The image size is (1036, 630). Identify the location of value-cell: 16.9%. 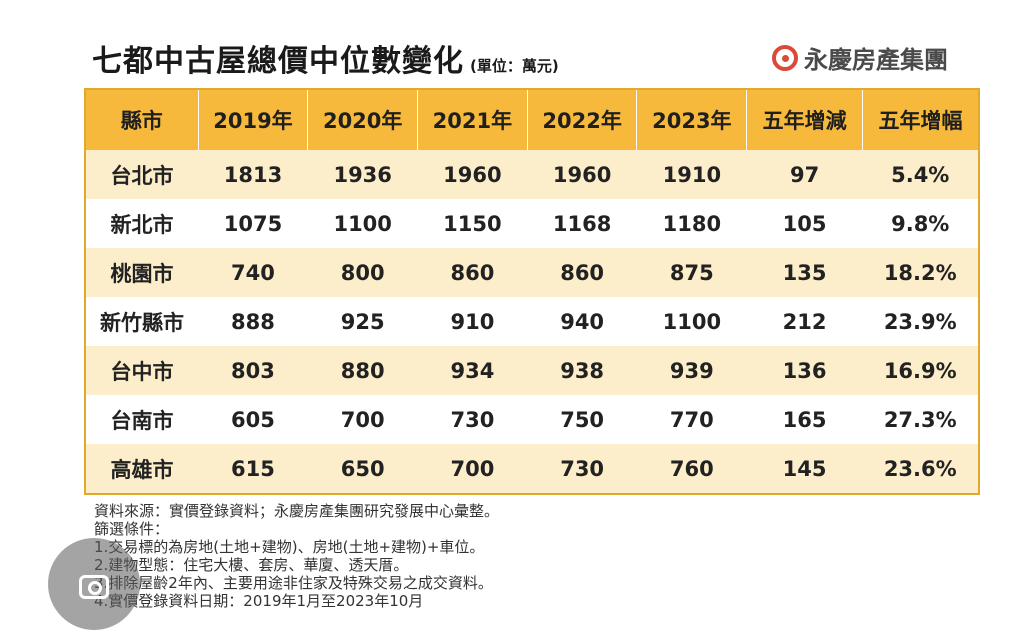
(920, 370).